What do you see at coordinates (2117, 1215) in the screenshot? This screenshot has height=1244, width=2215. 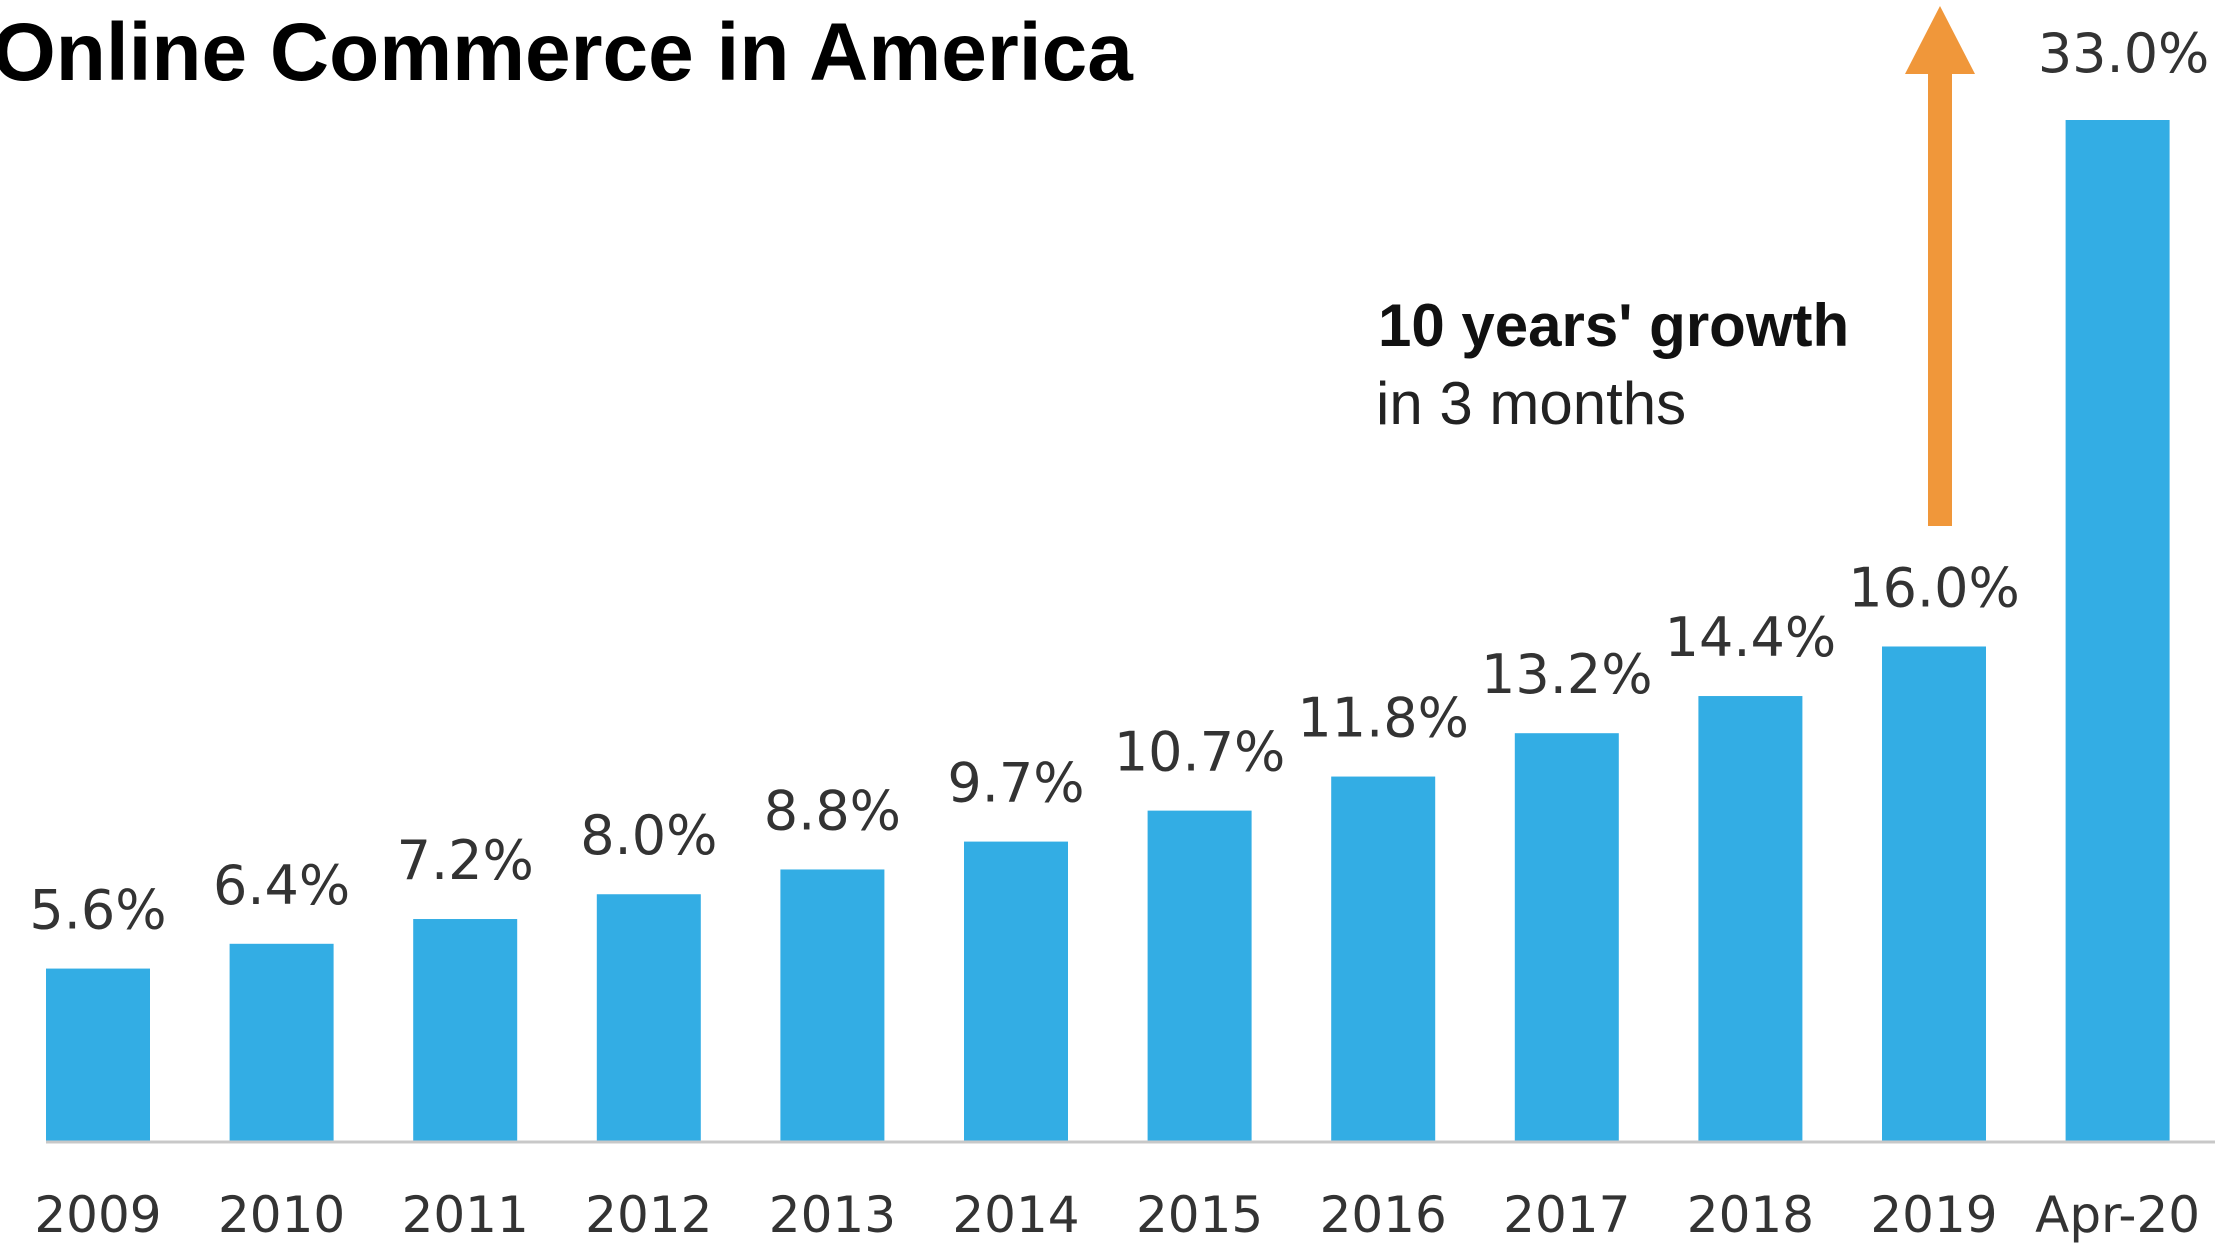 I see `category-label-apr-20: Apr-20` at bounding box center [2117, 1215].